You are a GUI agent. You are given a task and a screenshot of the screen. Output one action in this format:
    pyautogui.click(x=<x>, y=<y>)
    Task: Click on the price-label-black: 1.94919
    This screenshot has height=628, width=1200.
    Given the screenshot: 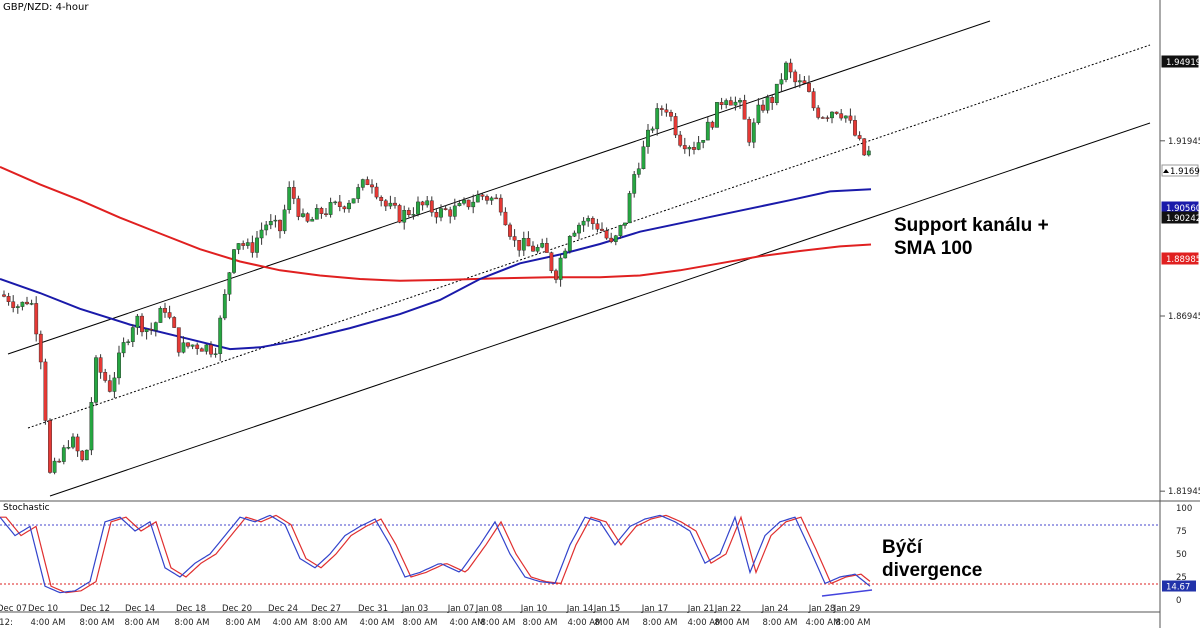 What is the action you would take?
    pyautogui.click(x=1180, y=61)
    